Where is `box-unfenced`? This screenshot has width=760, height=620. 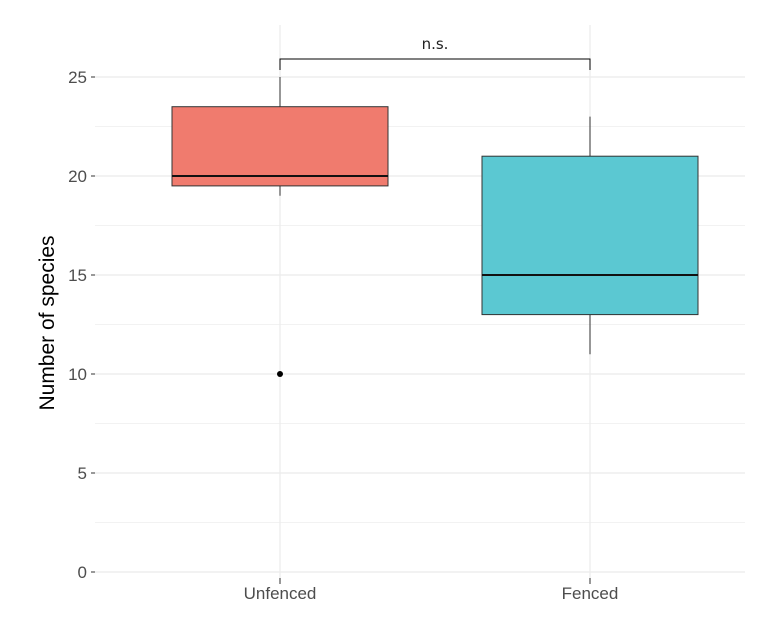 box-unfenced is located at coordinates (280, 146).